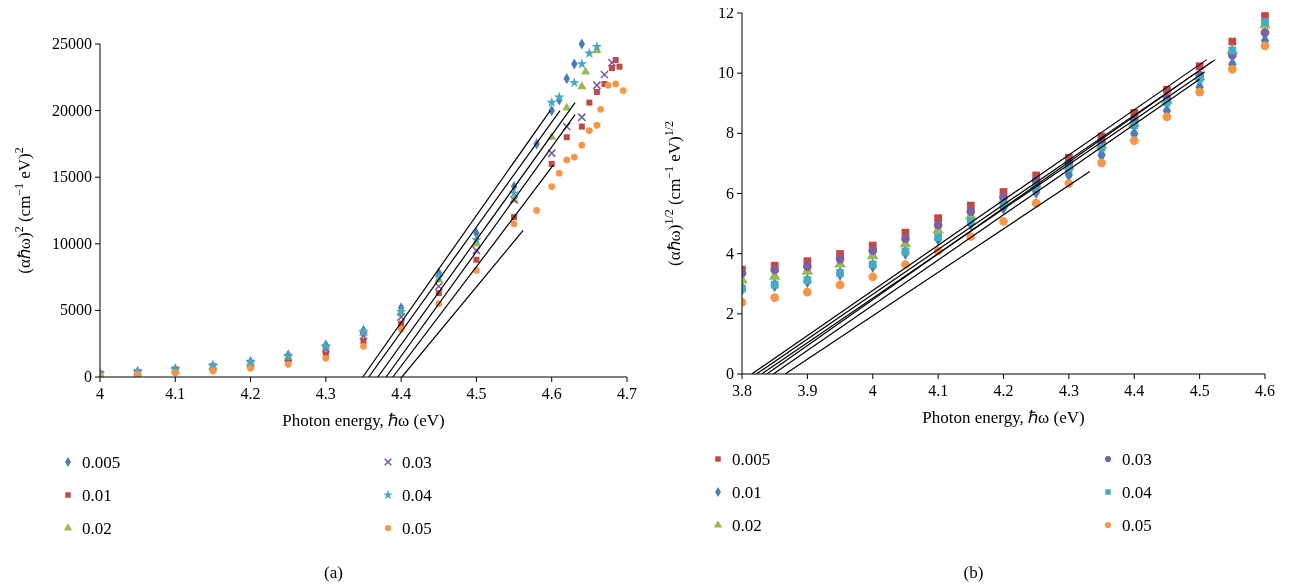 The image size is (1289, 586). Describe the element at coordinates (333, 572) in the screenshot. I see `text: (a)` at that location.